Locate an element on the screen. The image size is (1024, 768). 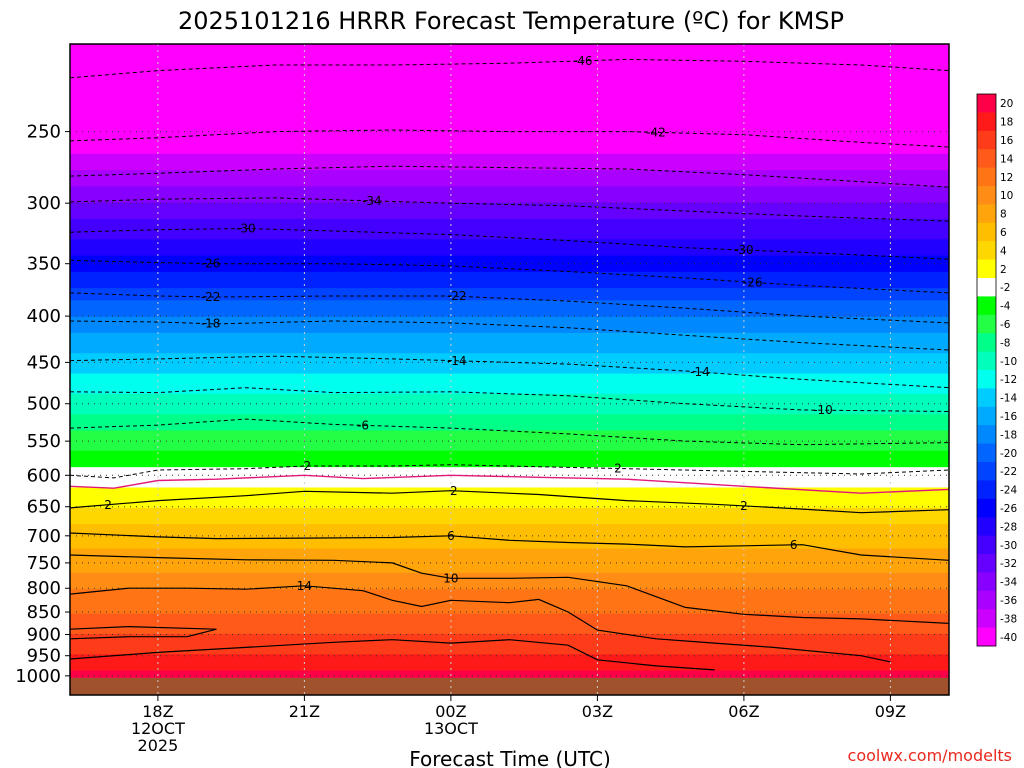
x-tick-label: 2025 is located at coordinates (158, 745).